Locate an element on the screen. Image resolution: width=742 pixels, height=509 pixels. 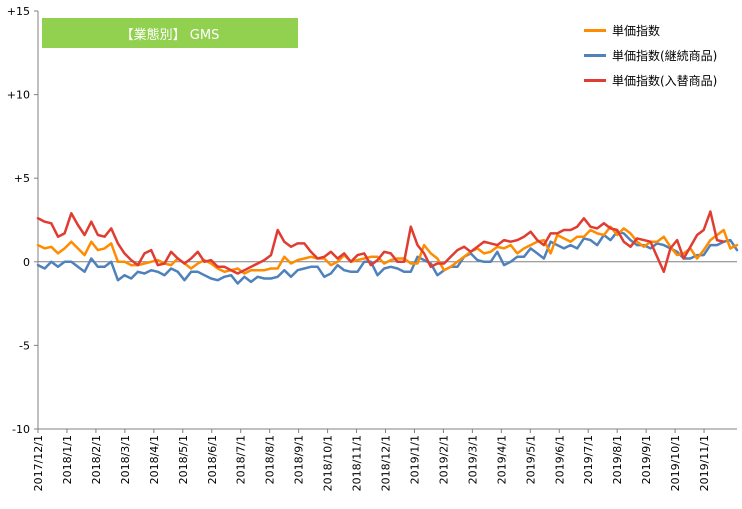
legend-item-replaced: 単価指数(入替商品) is located at coordinates (650, 80).